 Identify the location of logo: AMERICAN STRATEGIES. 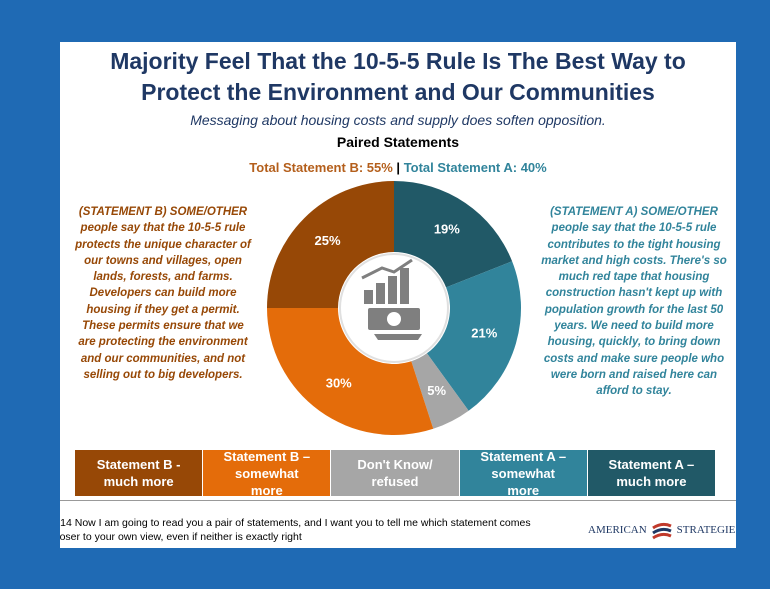
(662, 530).